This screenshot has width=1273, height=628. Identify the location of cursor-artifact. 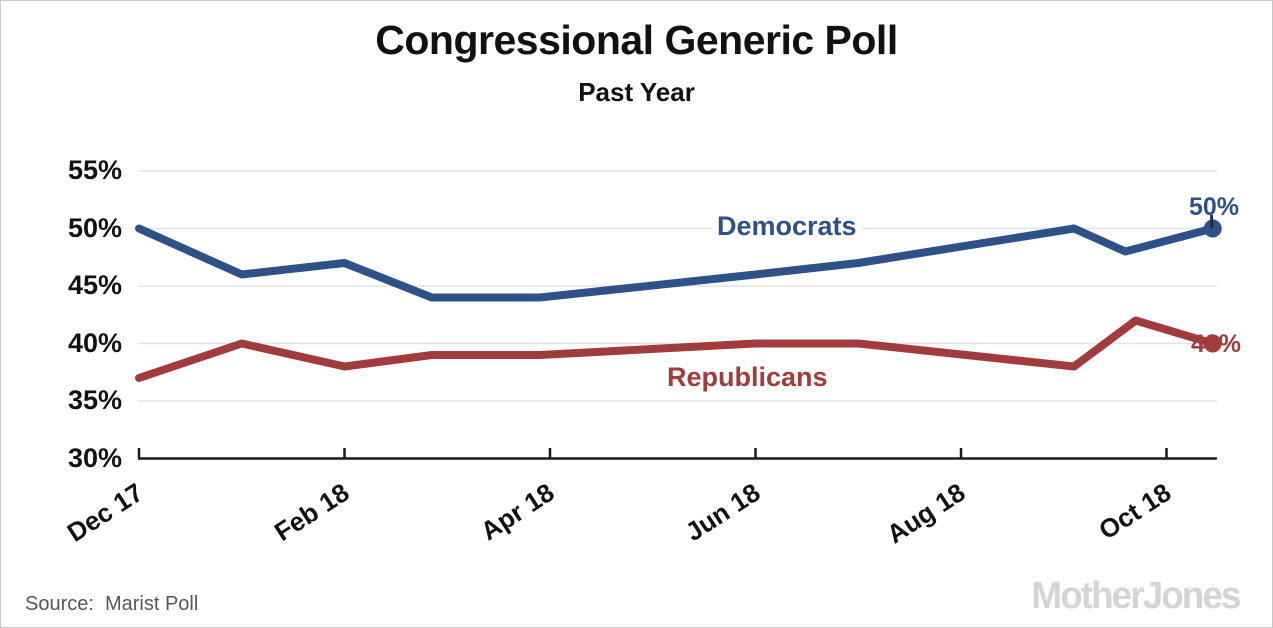
(1212, 221).